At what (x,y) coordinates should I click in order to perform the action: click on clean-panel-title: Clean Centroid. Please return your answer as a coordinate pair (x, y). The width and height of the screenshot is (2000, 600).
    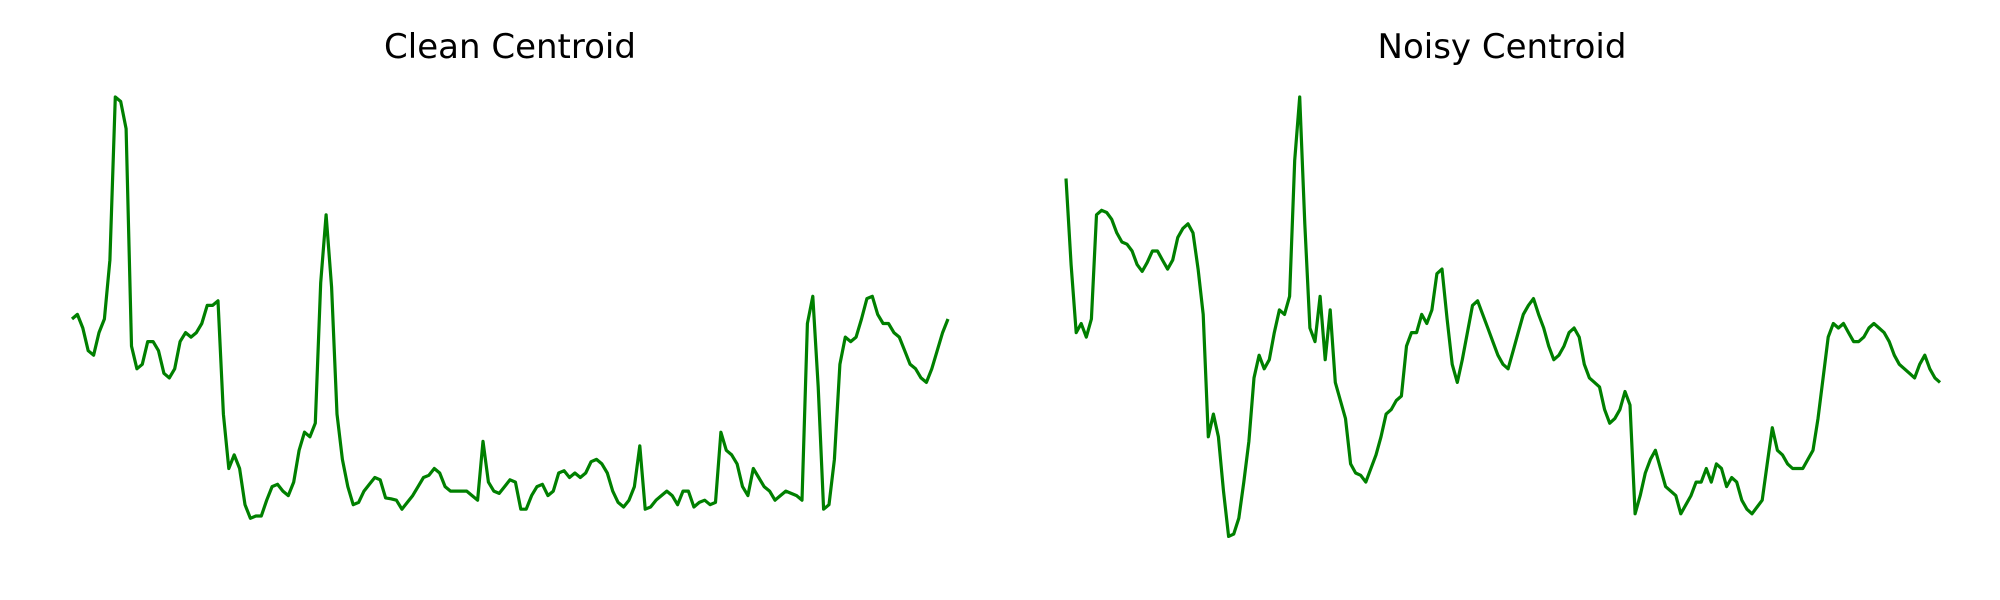
    Looking at the image, I should click on (510, 47).